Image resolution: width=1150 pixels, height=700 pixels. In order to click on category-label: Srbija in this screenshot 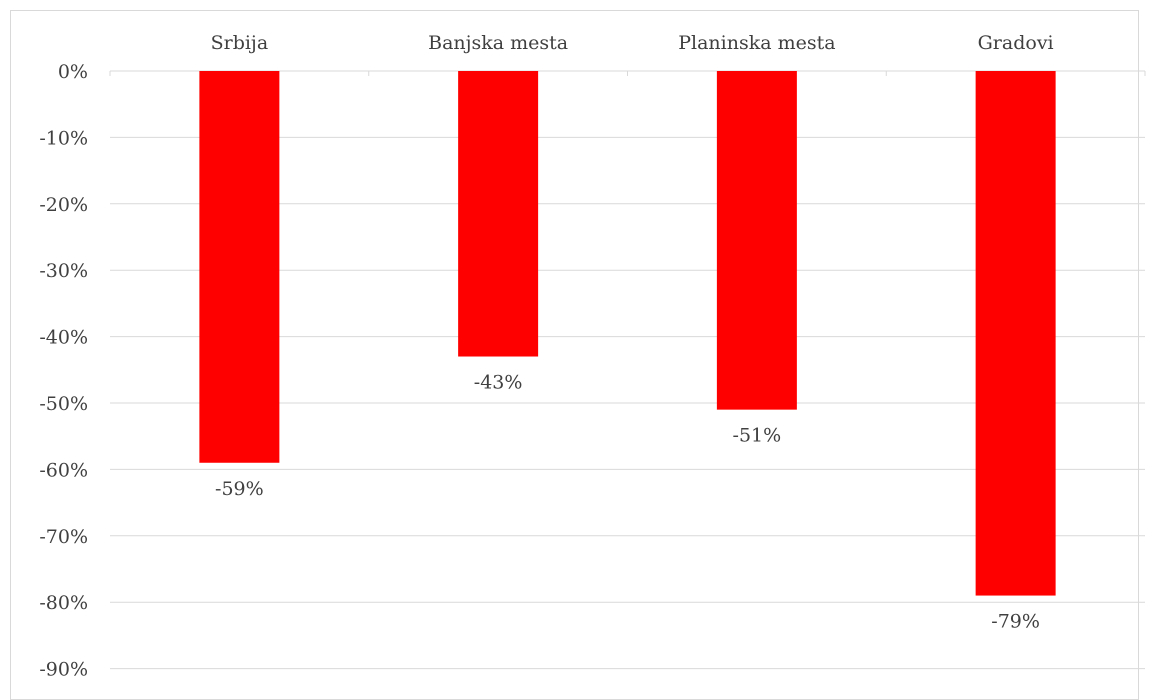, I will do `click(240, 43)`.